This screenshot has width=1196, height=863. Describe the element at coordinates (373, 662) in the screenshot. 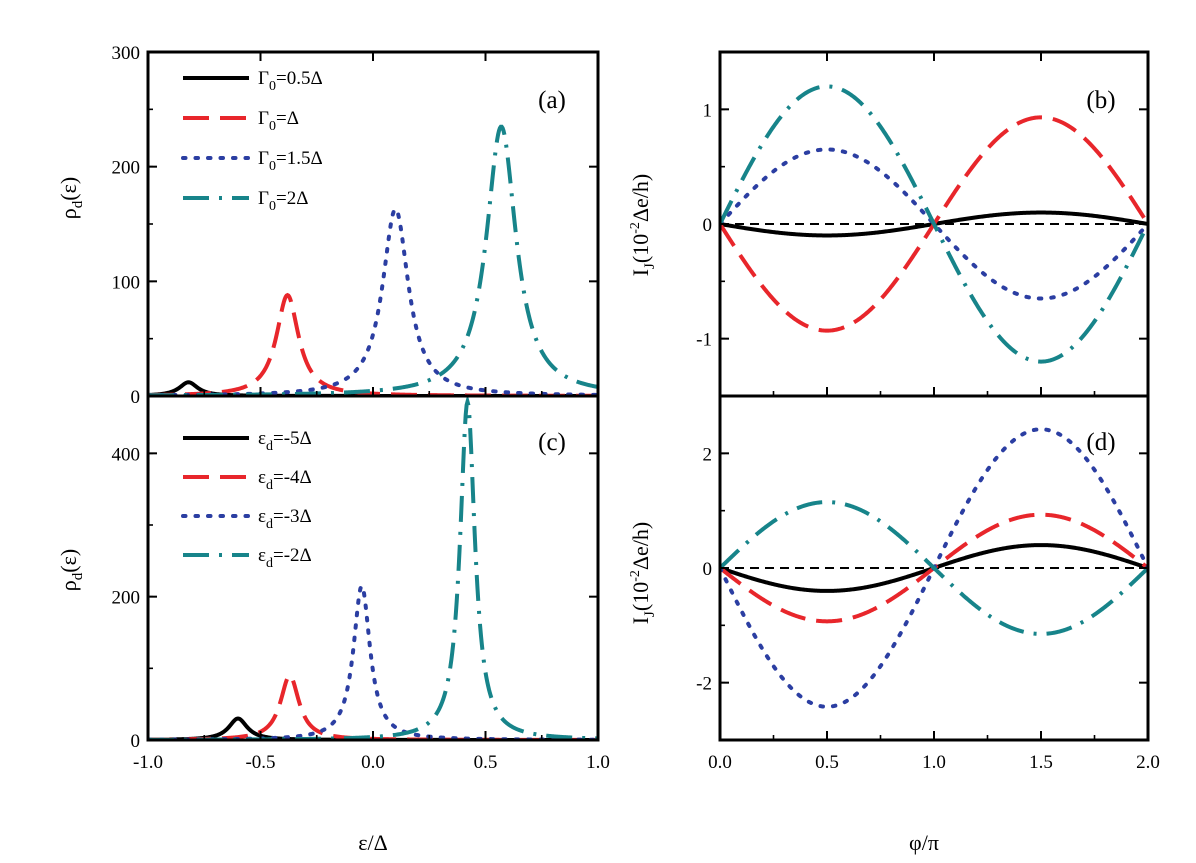

I see `panel-c-series-dotted` at that location.